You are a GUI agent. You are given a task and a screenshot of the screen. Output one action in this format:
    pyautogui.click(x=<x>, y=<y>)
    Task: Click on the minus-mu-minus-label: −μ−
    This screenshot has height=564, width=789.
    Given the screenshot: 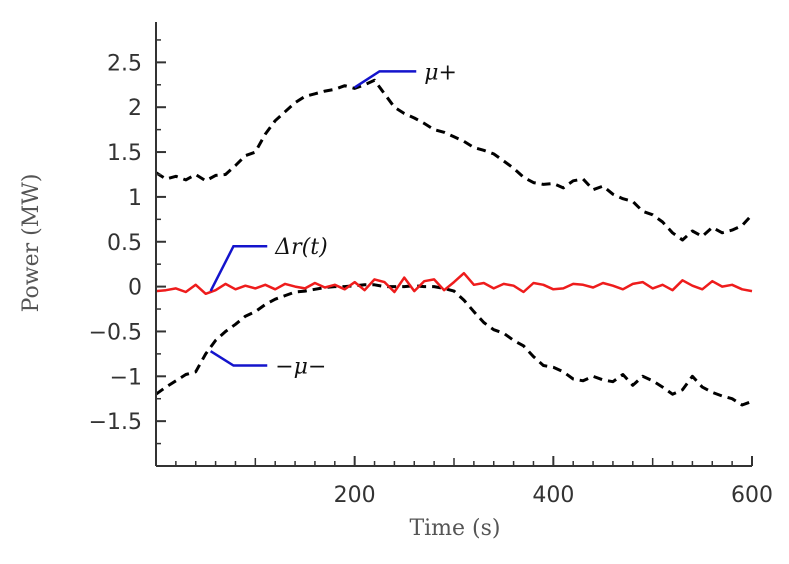 What is the action you would take?
    pyautogui.click(x=300, y=367)
    